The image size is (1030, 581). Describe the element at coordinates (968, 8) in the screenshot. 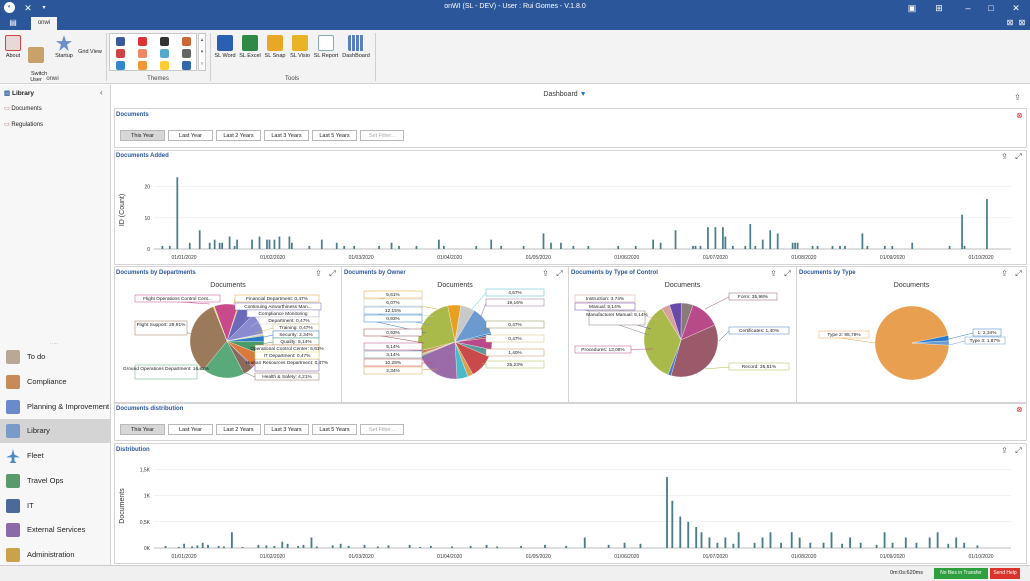

I see `minimize-icon: –` at that location.